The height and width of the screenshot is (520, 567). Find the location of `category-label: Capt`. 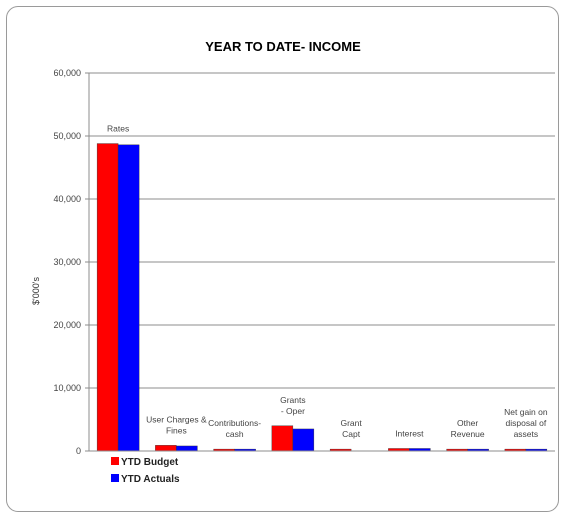

category-label: Capt is located at coordinates (351, 434).